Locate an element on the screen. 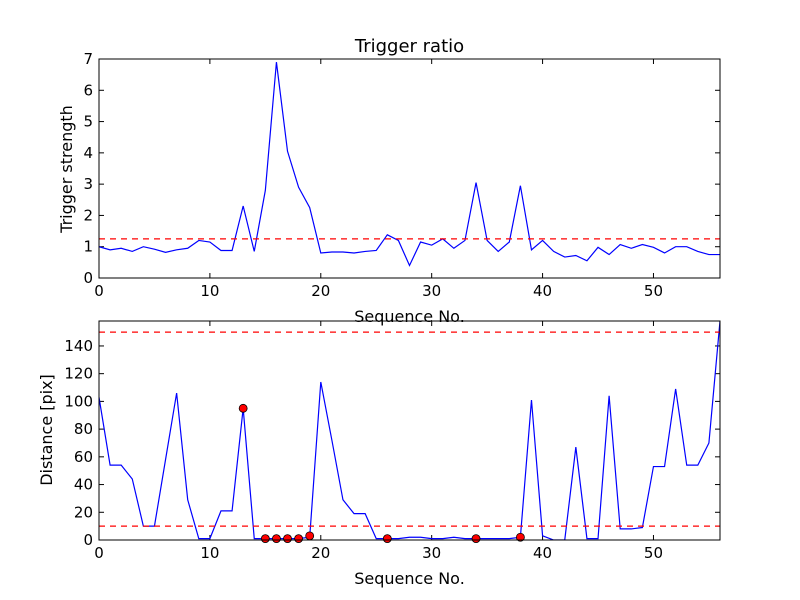  y-tick-label: 40 is located at coordinates (83, 485).